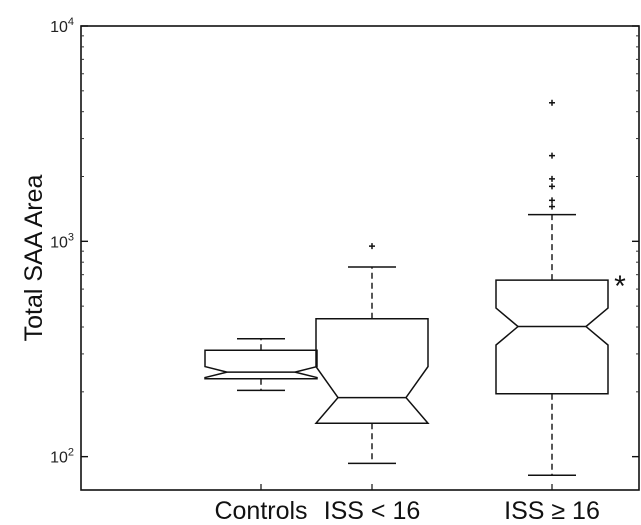 The width and height of the screenshot is (641, 525). I want to click on significance-marker: *, so click(620, 286).